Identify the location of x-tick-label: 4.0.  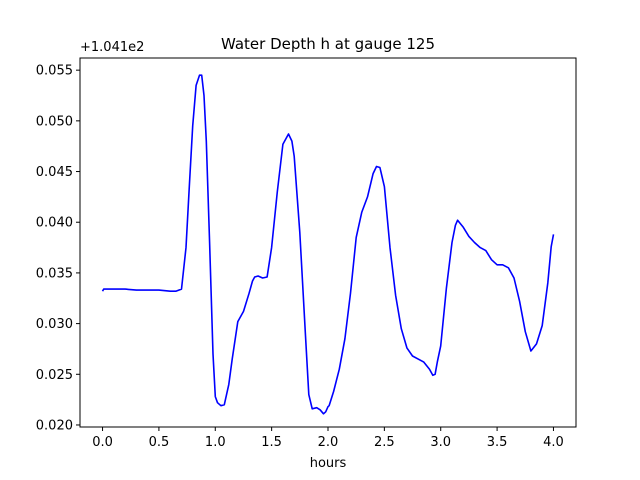
(553, 442).